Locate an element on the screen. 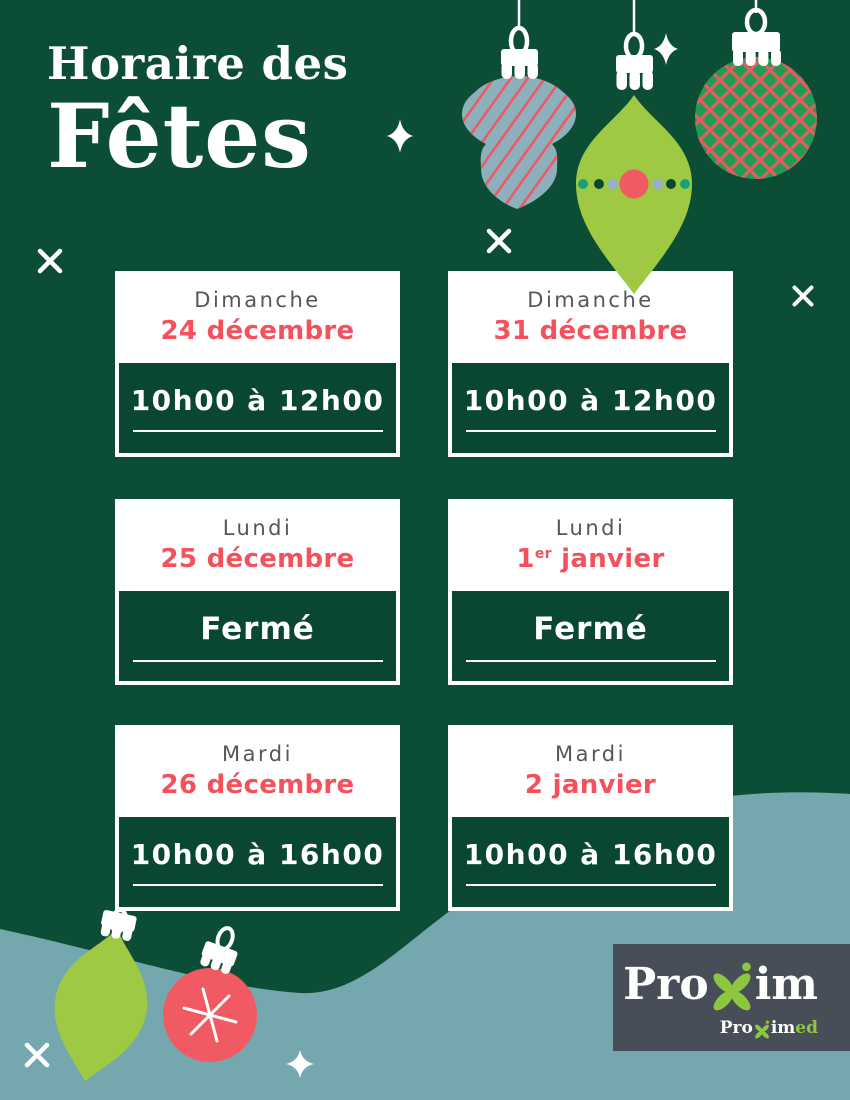  date-label: 31 décembre is located at coordinates (590, 331).